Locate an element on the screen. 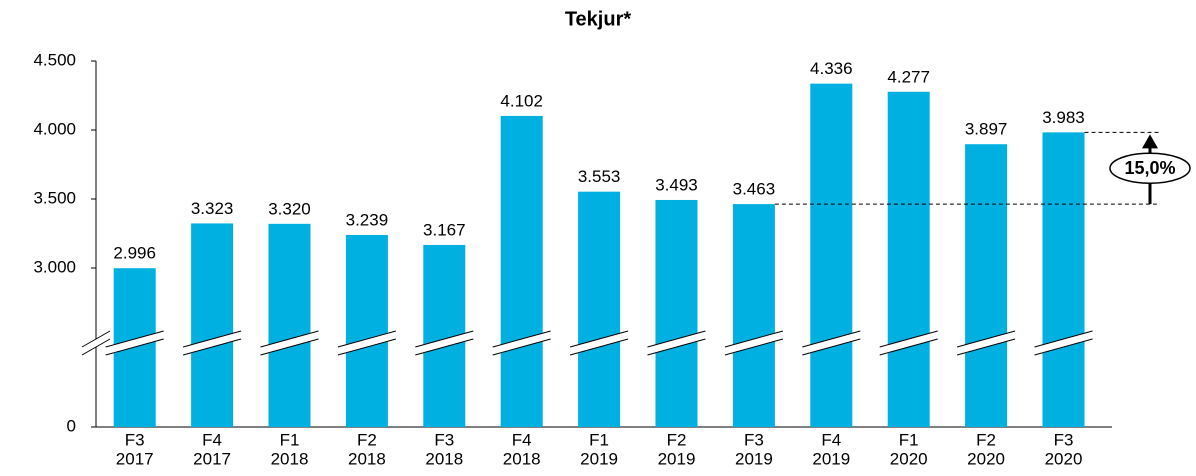 The image size is (1196, 476). value-label: 2.996 is located at coordinates (134, 253).